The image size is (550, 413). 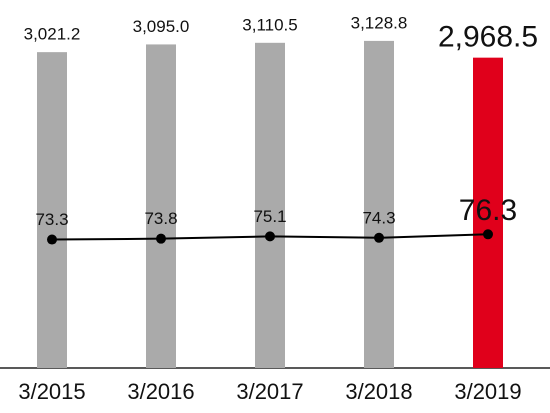 What do you see at coordinates (160, 218) in the screenshot?
I see `line-value-label: 73.8` at bounding box center [160, 218].